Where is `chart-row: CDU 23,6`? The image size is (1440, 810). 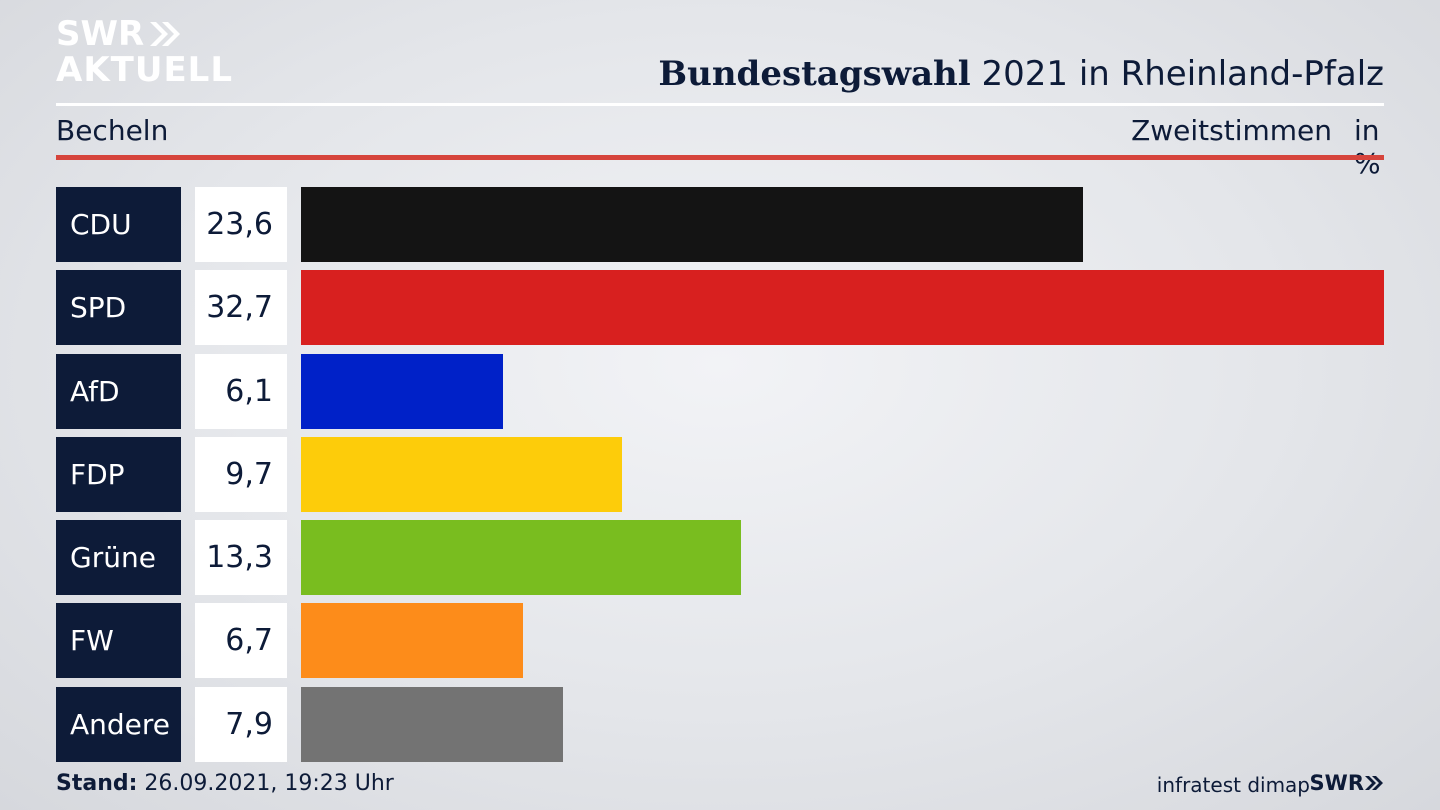 chart-row: CDU 23,6 is located at coordinates (720, 224).